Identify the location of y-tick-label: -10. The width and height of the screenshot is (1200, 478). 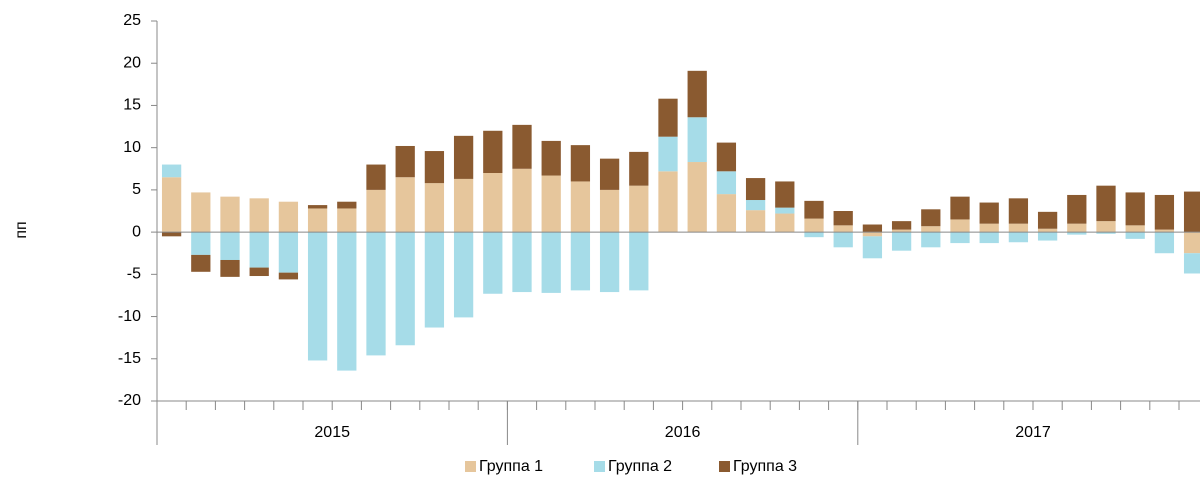
(129, 316).